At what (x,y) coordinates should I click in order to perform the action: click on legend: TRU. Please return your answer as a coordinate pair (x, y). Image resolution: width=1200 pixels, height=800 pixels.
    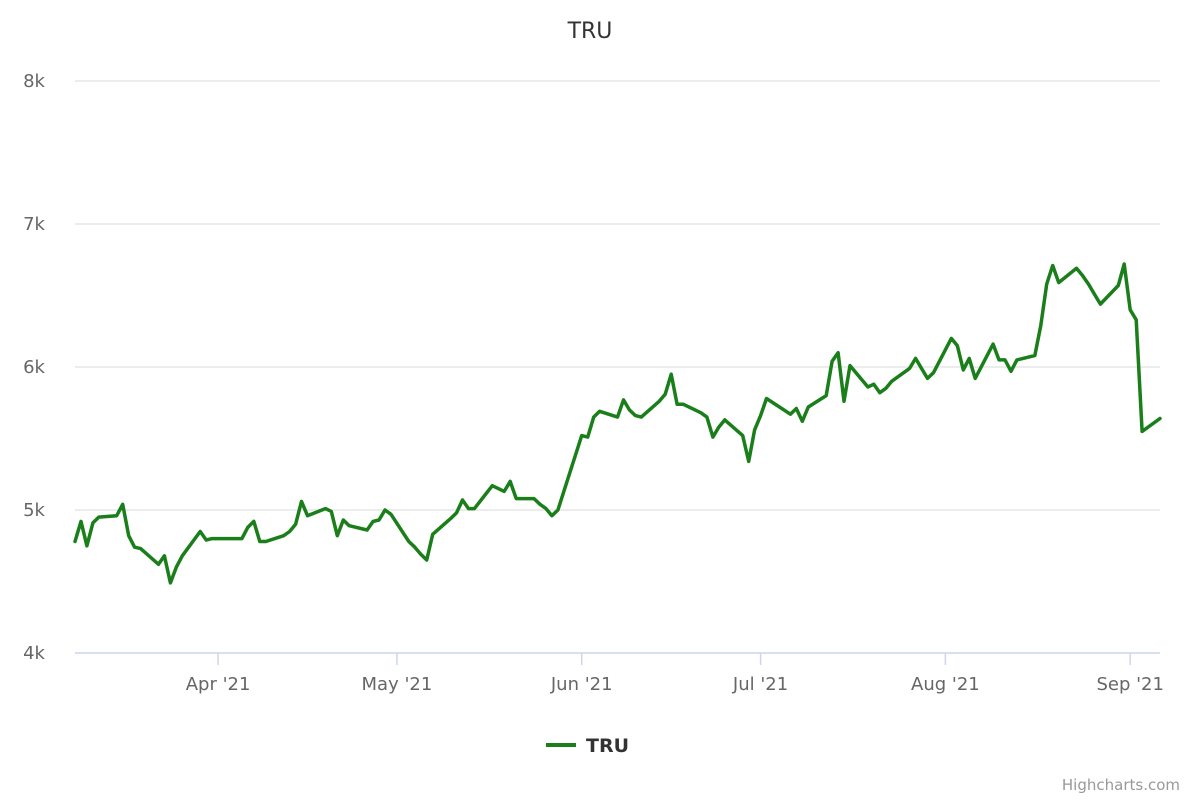
    Looking at the image, I should click on (587, 746).